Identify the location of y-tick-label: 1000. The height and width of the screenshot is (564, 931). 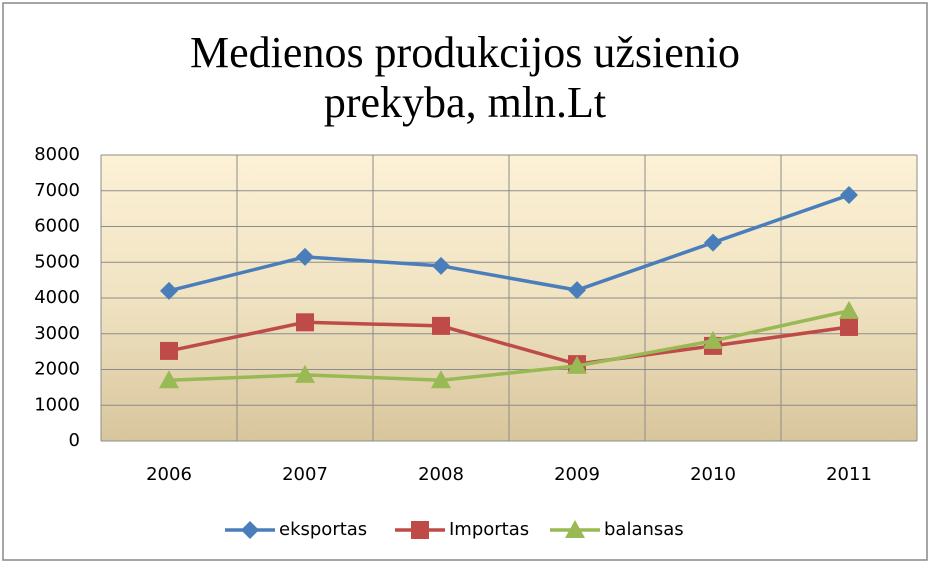
(57, 404).